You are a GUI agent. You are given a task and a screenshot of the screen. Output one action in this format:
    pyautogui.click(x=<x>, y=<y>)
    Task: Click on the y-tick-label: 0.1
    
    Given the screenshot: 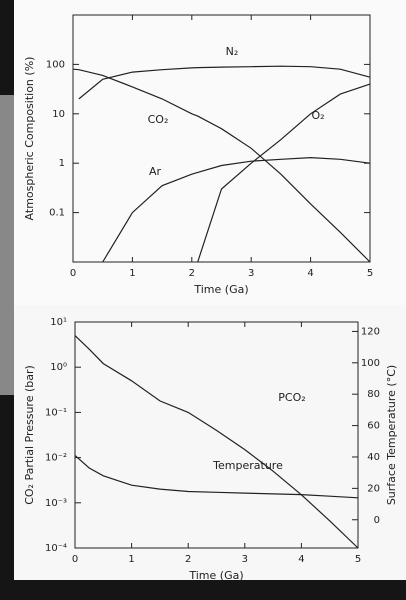 What is the action you would take?
    pyautogui.click(x=57, y=213)
    